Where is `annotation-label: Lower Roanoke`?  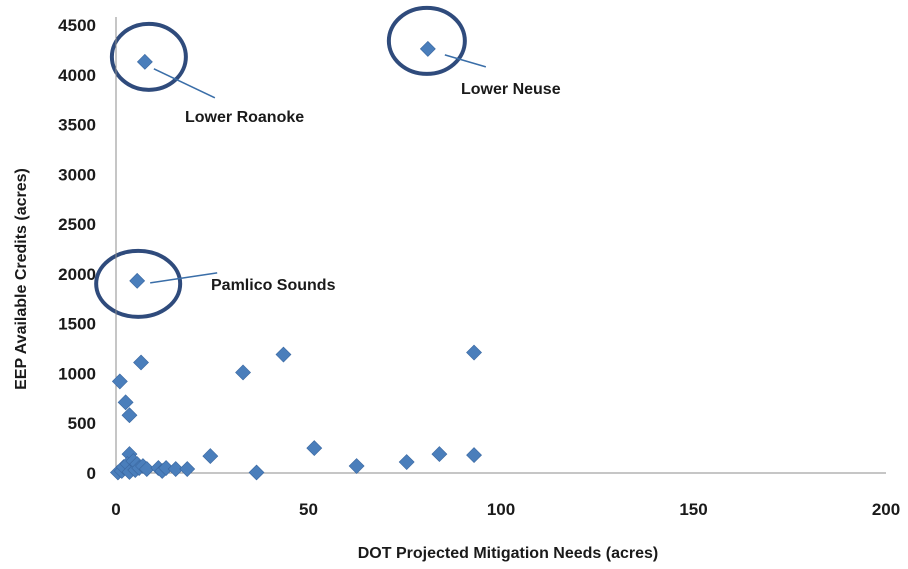 annotation-label: Lower Roanoke is located at coordinates (244, 117).